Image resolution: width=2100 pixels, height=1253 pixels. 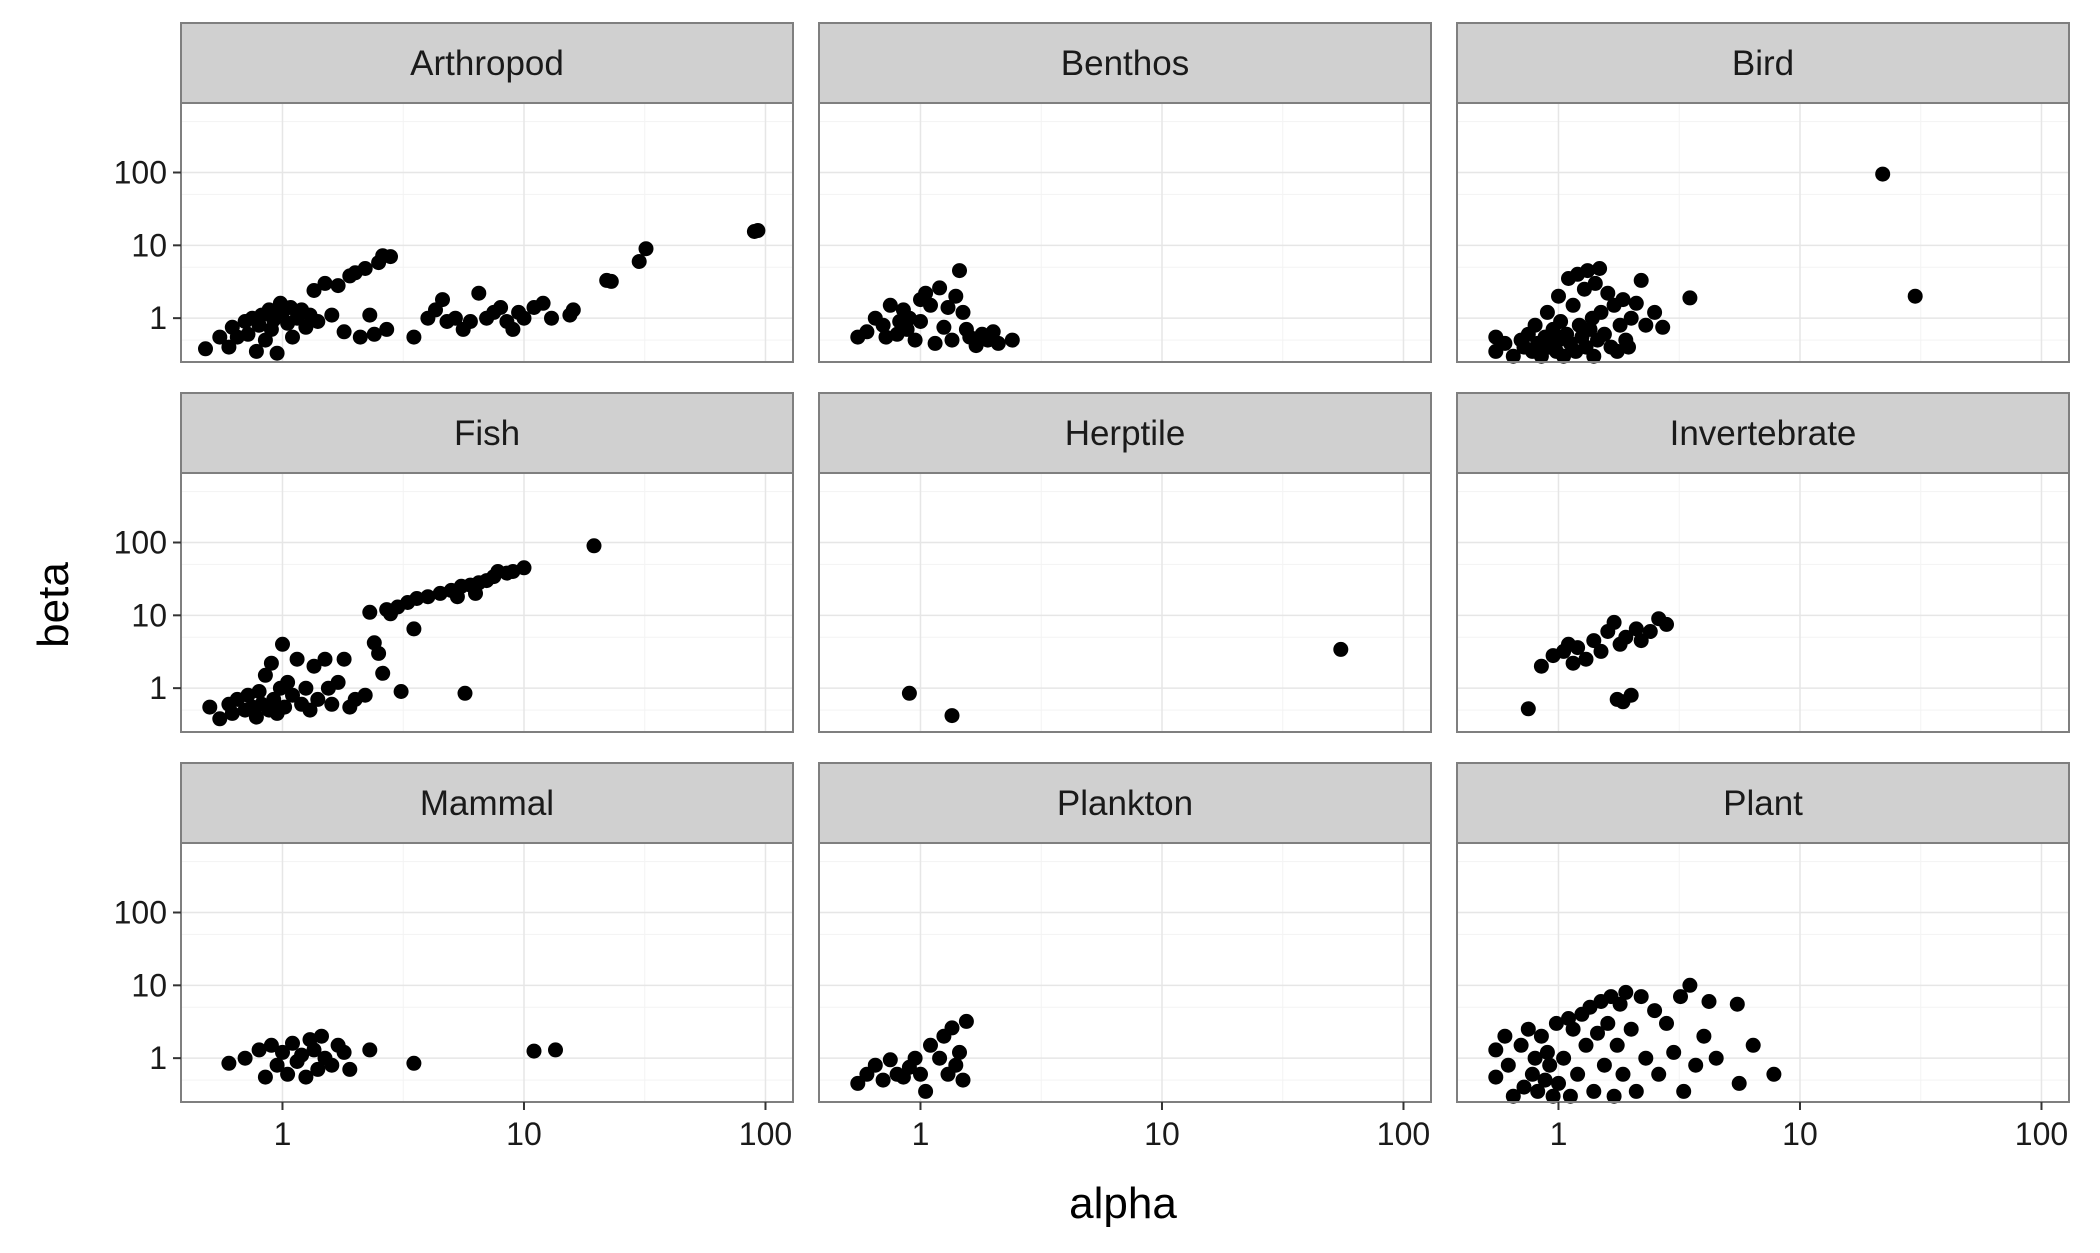 What do you see at coordinates (149, 245) in the screenshot?
I see `y-tick-label: 10` at bounding box center [149, 245].